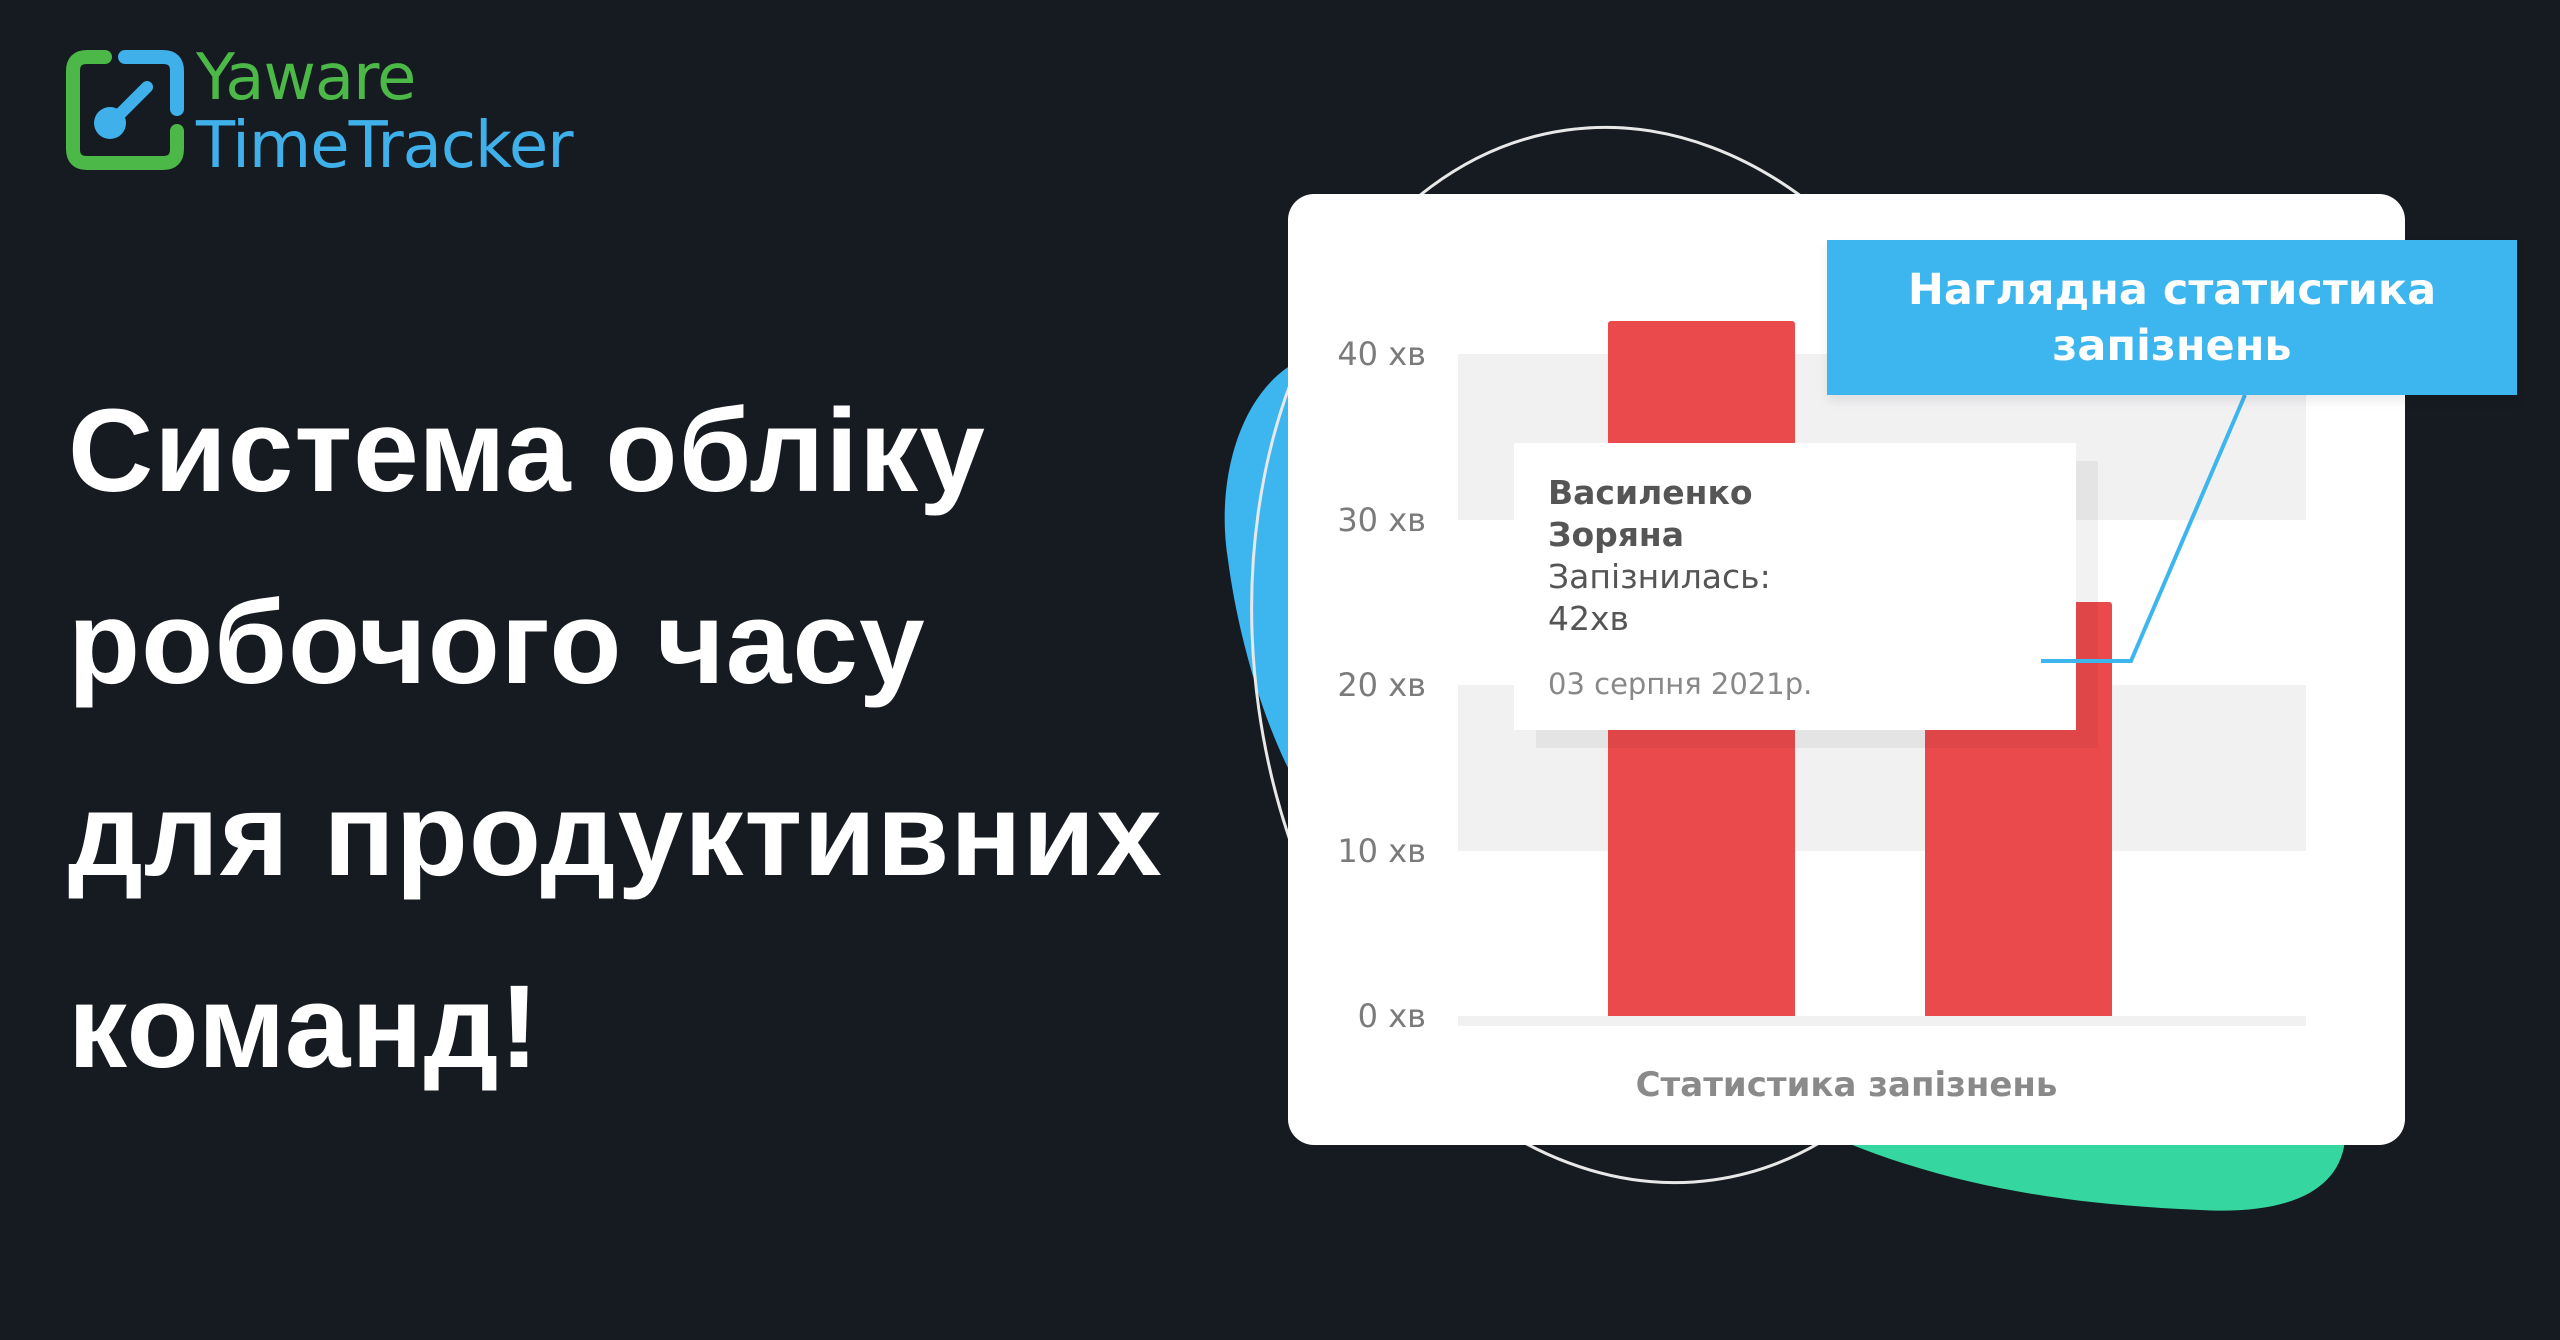 Image resolution: width=2560 pixels, height=1340 pixels. What do you see at coordinates (1882, 1021) in the screenshot?
I see `baseline` at bounding box center [1882, 1021].